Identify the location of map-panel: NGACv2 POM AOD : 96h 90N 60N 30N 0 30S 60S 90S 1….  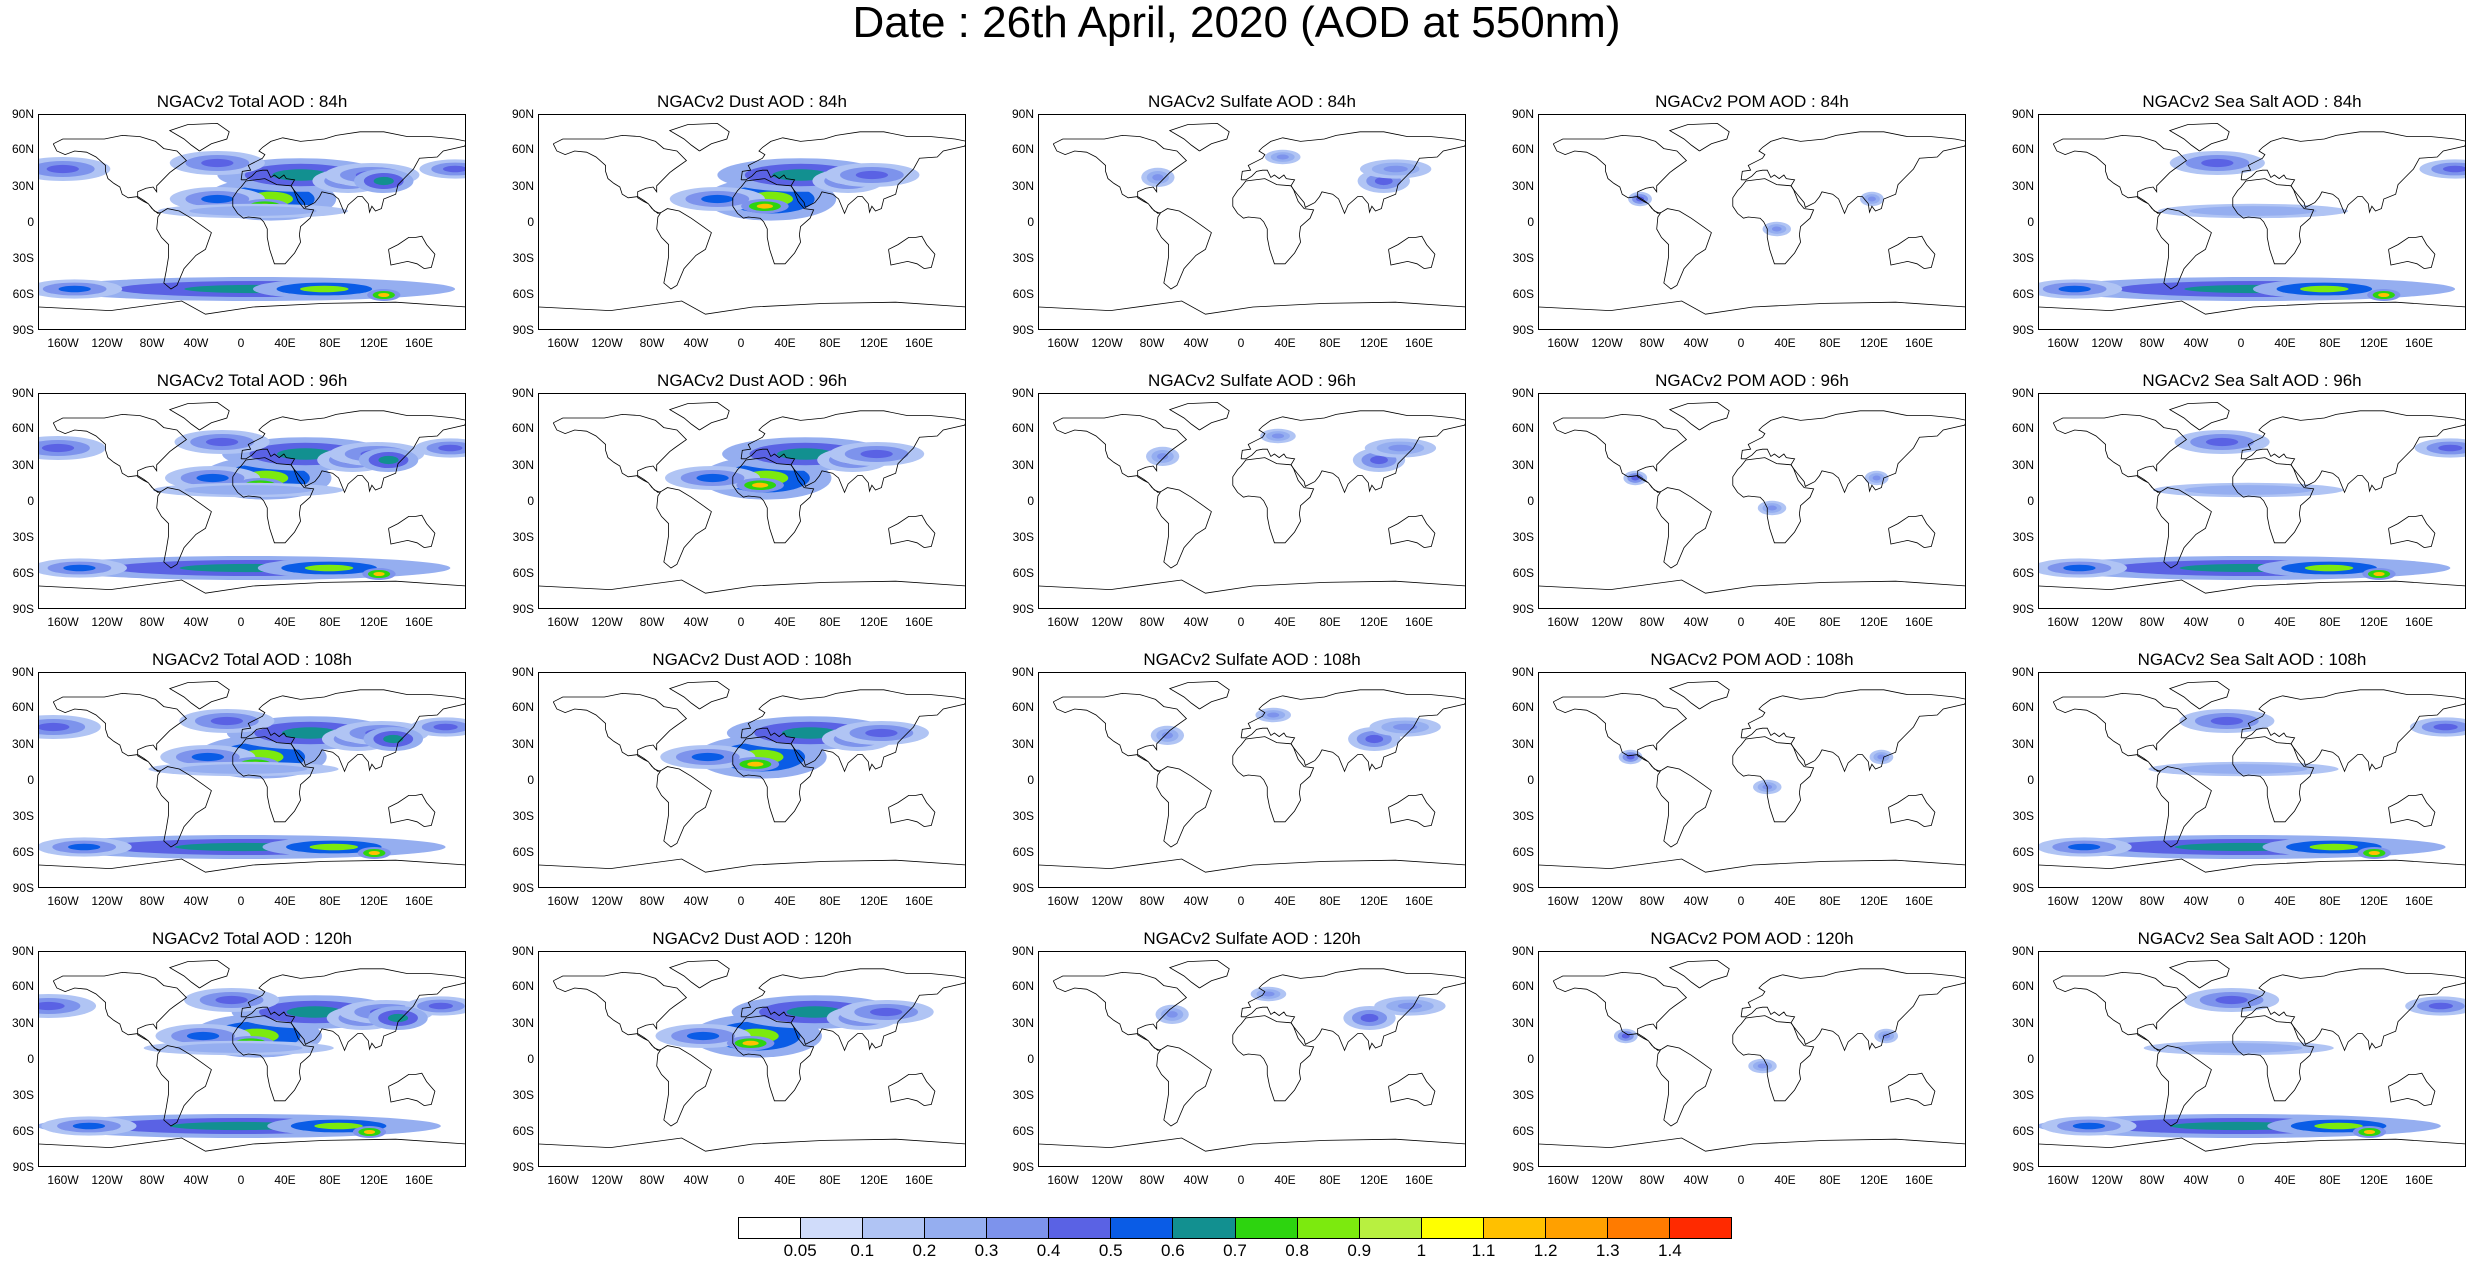
(1750, 506).